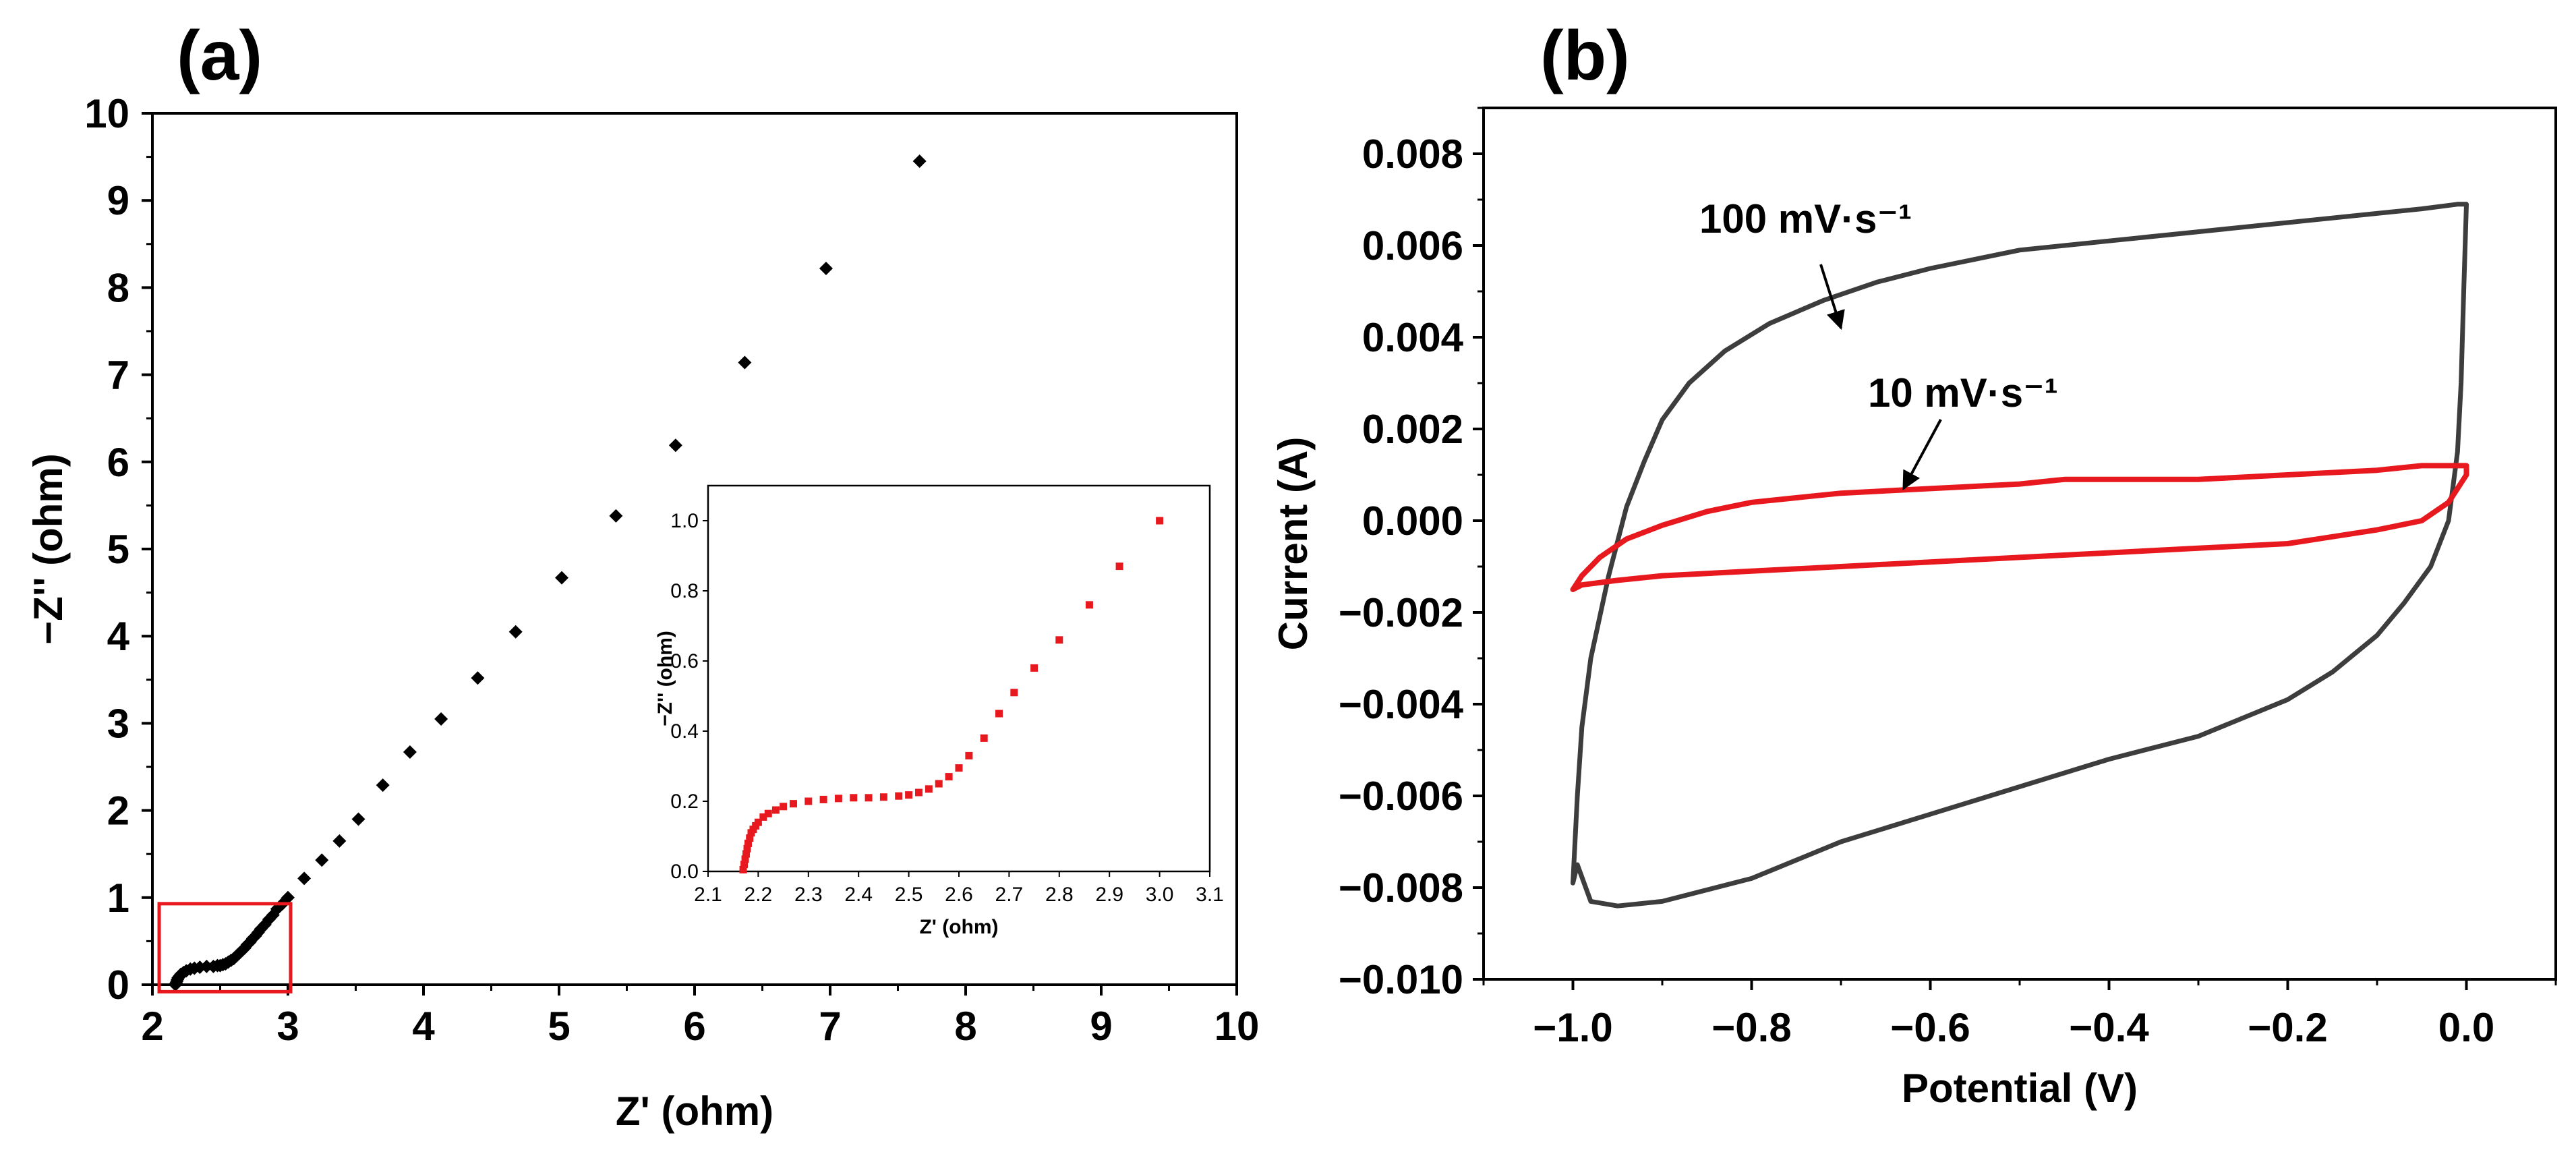  I want to click on panel-b-y-tick-label: −0.010, so click(1401, 979).